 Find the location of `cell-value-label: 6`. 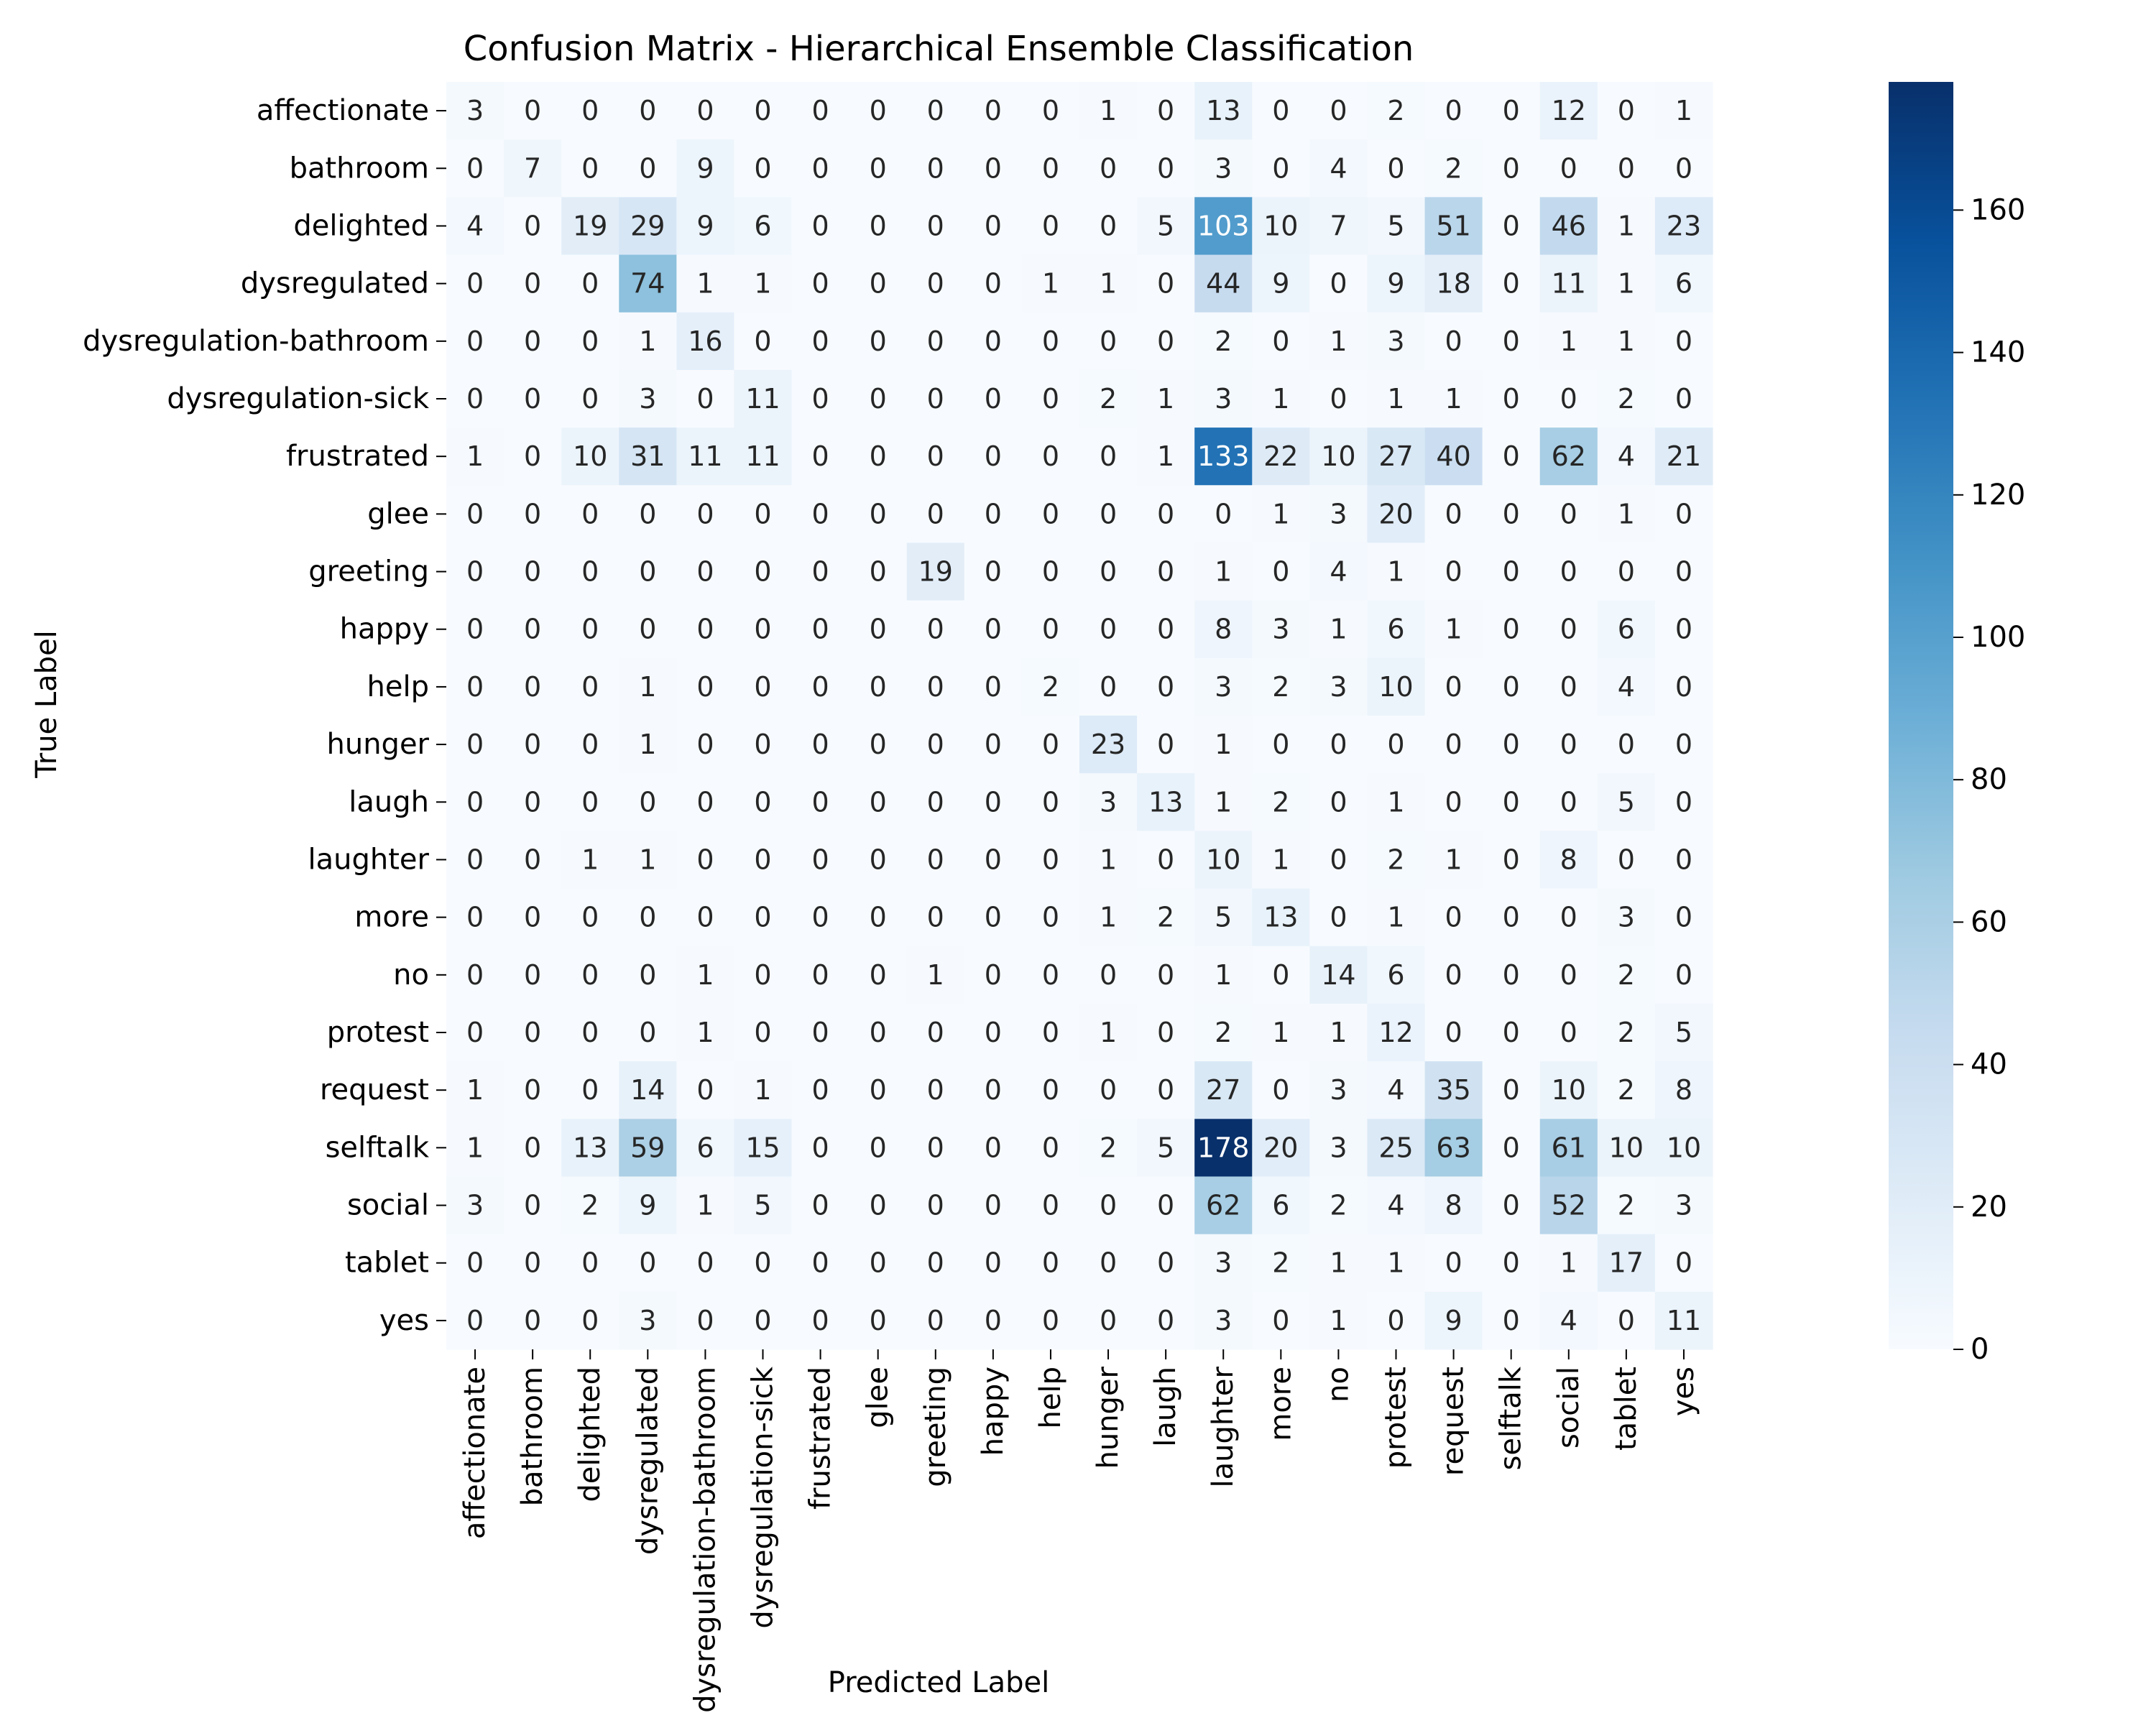

cell-value-label: 6 is located at coordinates (762, 226).